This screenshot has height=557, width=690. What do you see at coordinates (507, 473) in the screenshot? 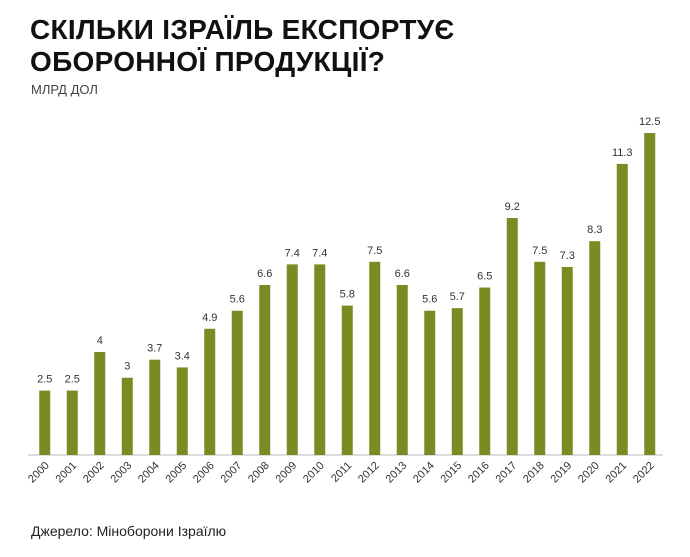
I see `x-tick-label: 2017` at bounding box center [507, 473].